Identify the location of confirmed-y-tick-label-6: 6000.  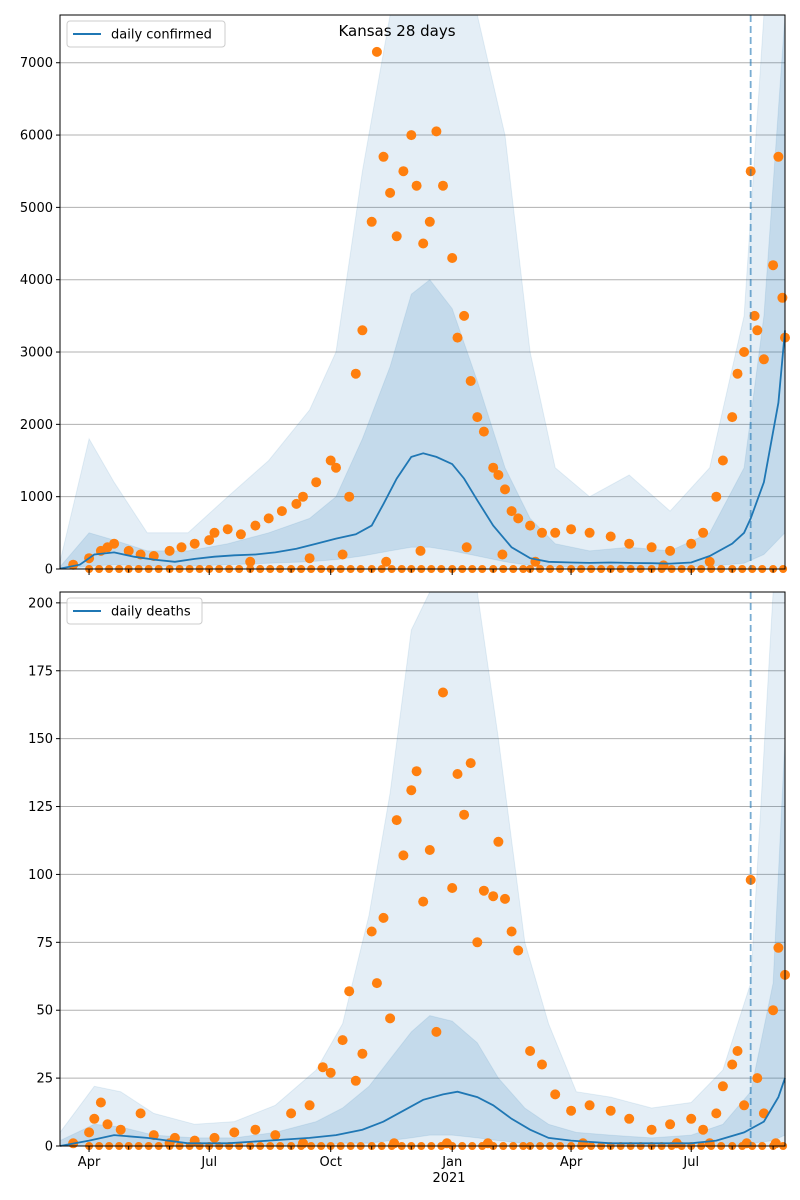
(36, 136).